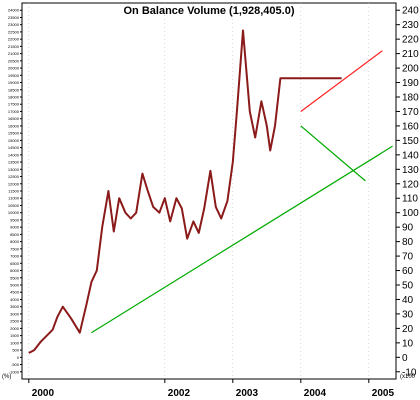 The width and height of the screenshot is (420, 400). Describe the element at coordinates (15, 285) in the screenshot. I see `left-tick-label: 5000` at that location.